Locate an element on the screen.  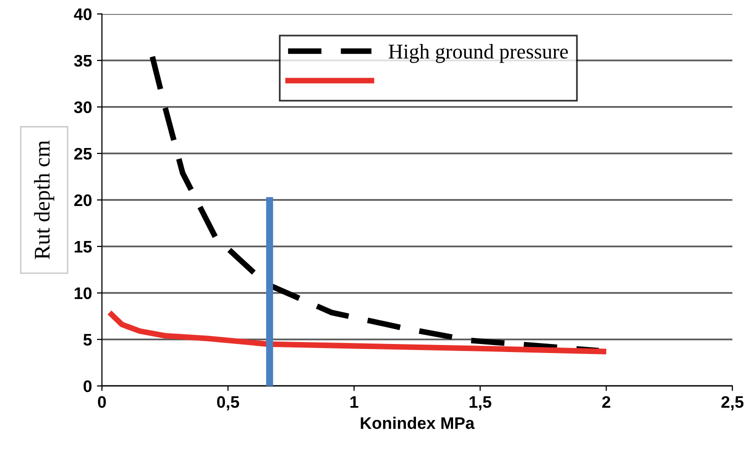
x-tick-label: 0 is located at coordinates (102, 402).